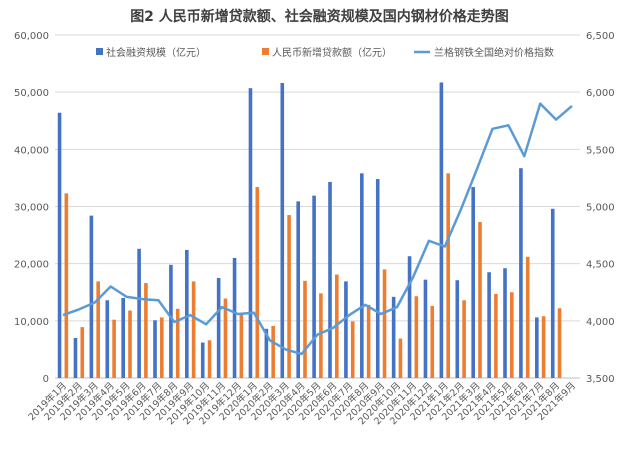  I want to click on y-right-tick-label: 4,000, so click(600, 322).